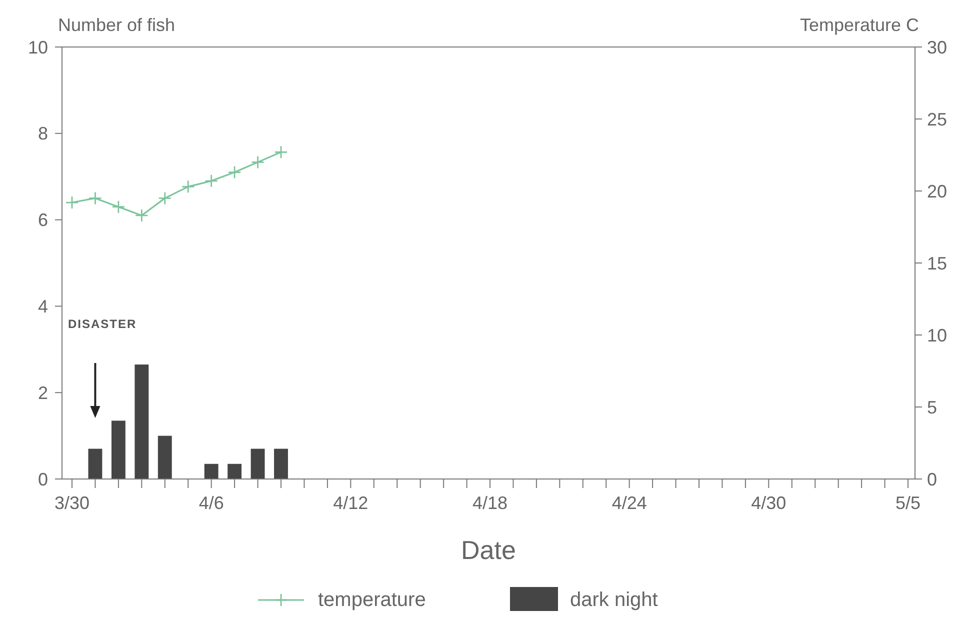 The height and width of the screenshot is (626, 969). I want to click on legend-label: temperature, so click(372, 600).